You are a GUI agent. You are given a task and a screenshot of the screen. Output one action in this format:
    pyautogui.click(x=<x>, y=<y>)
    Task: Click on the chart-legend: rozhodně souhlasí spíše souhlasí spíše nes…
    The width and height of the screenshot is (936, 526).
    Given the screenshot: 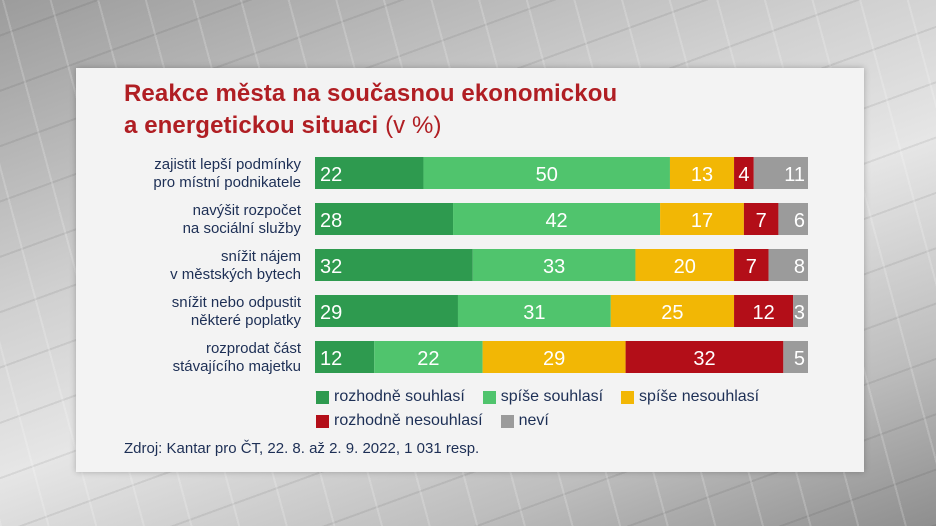 What is the action you would take?
    pyautogui.click(x=586, y=409)
    